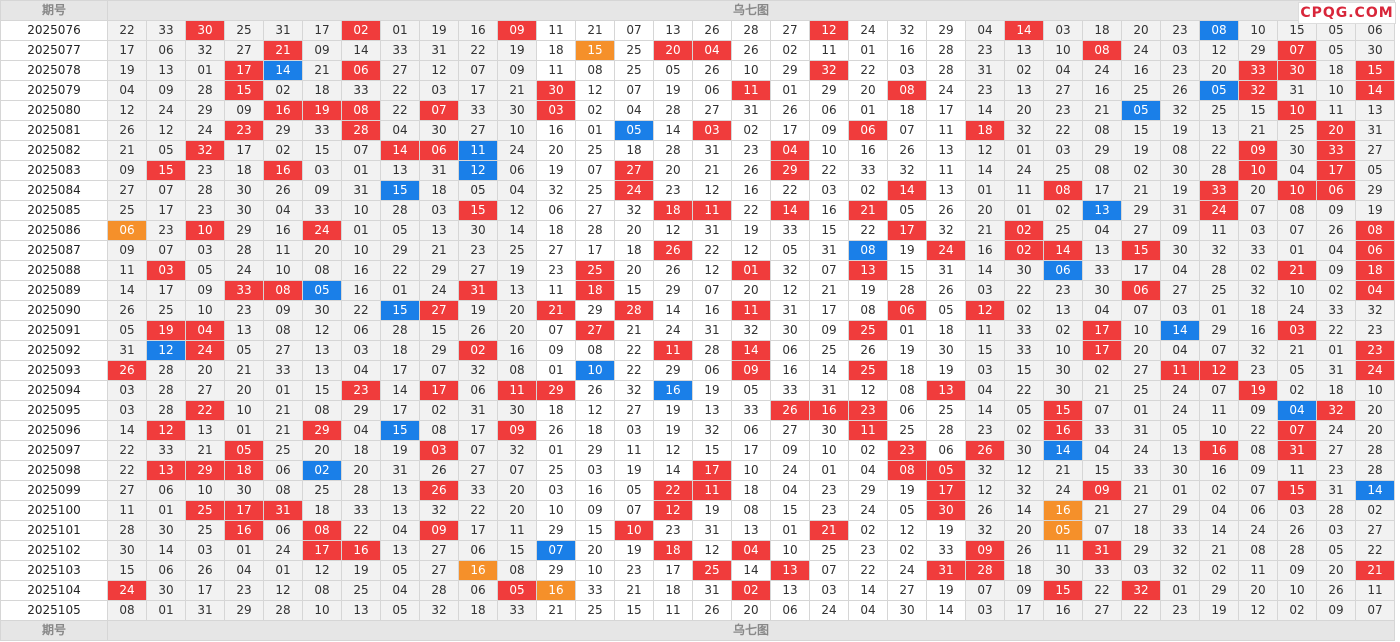  Describe the element at coordinates (166, 110) in the screenshot. I see `number-cell: 24` at that location.